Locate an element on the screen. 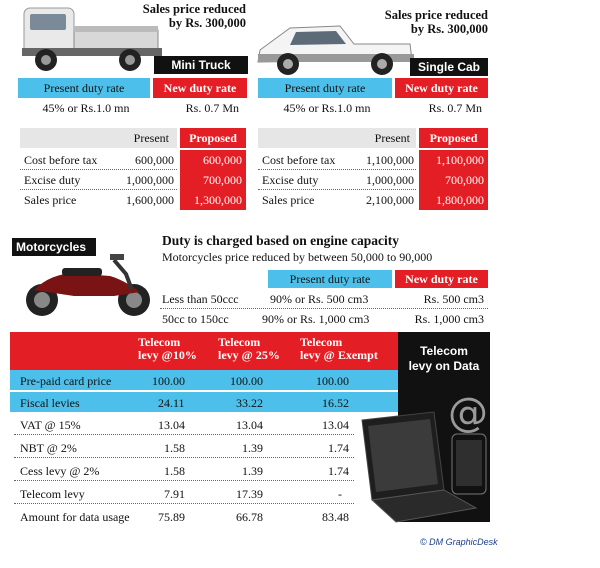 This screenshot has width=600, height=568. row-proposed: 1,300,000 is located at coordinates (218, 200).